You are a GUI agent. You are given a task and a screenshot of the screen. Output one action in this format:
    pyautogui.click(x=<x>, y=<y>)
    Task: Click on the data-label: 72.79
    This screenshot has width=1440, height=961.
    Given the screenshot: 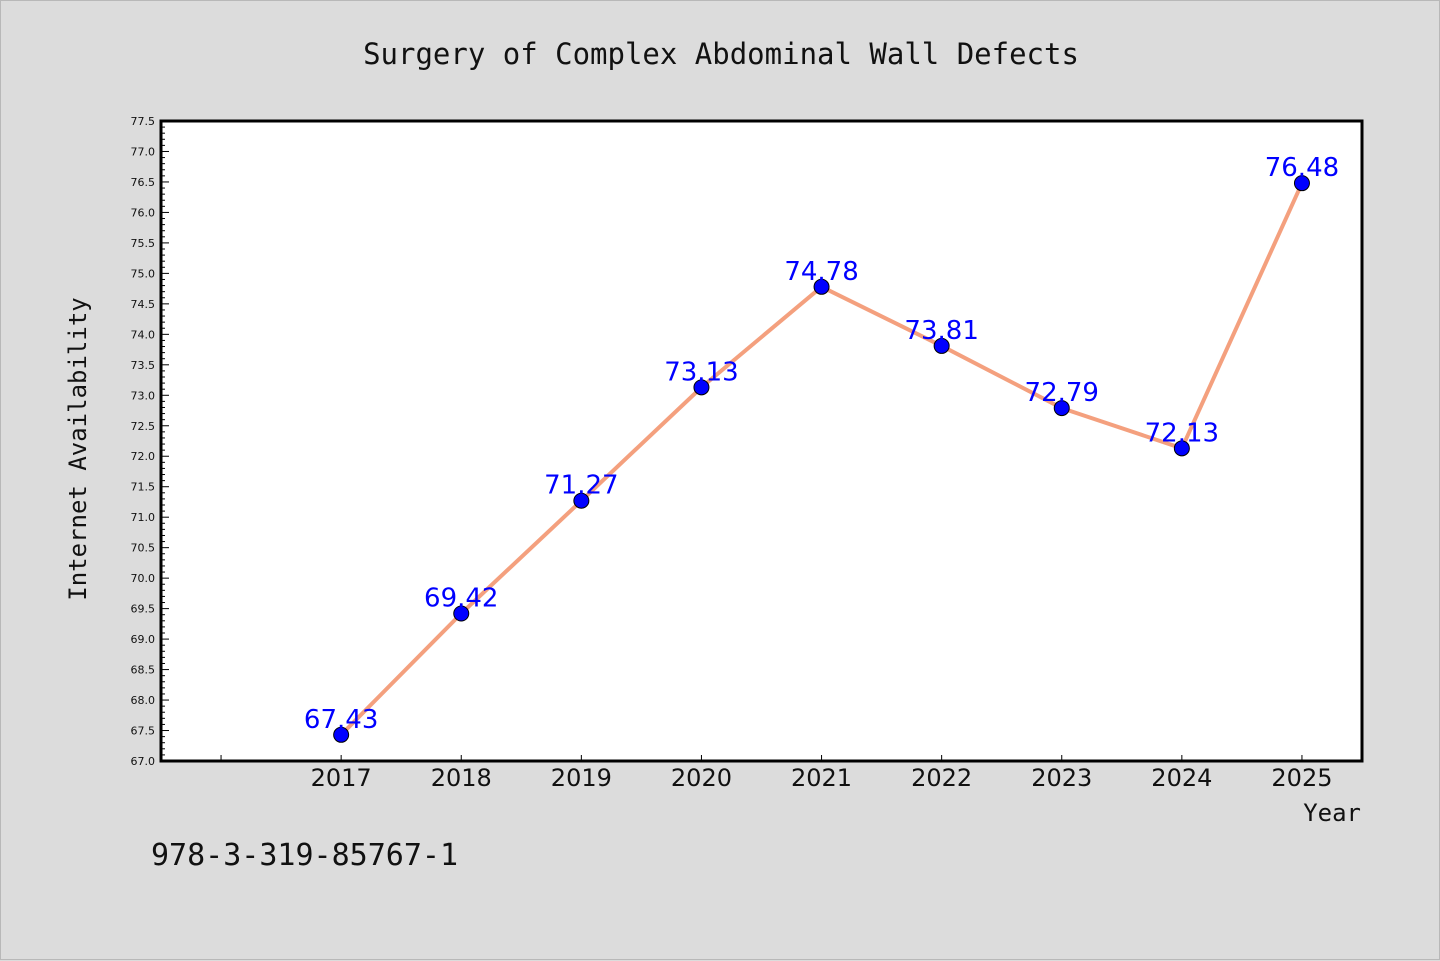 What is the action you would take?
    pyautogui.click(x=1062, y=393)
    